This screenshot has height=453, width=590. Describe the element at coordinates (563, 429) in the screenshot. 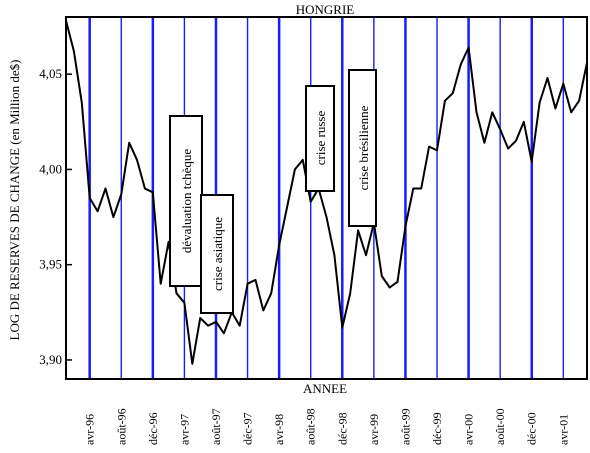

I see `x-tick-label: avr-01` at that location.